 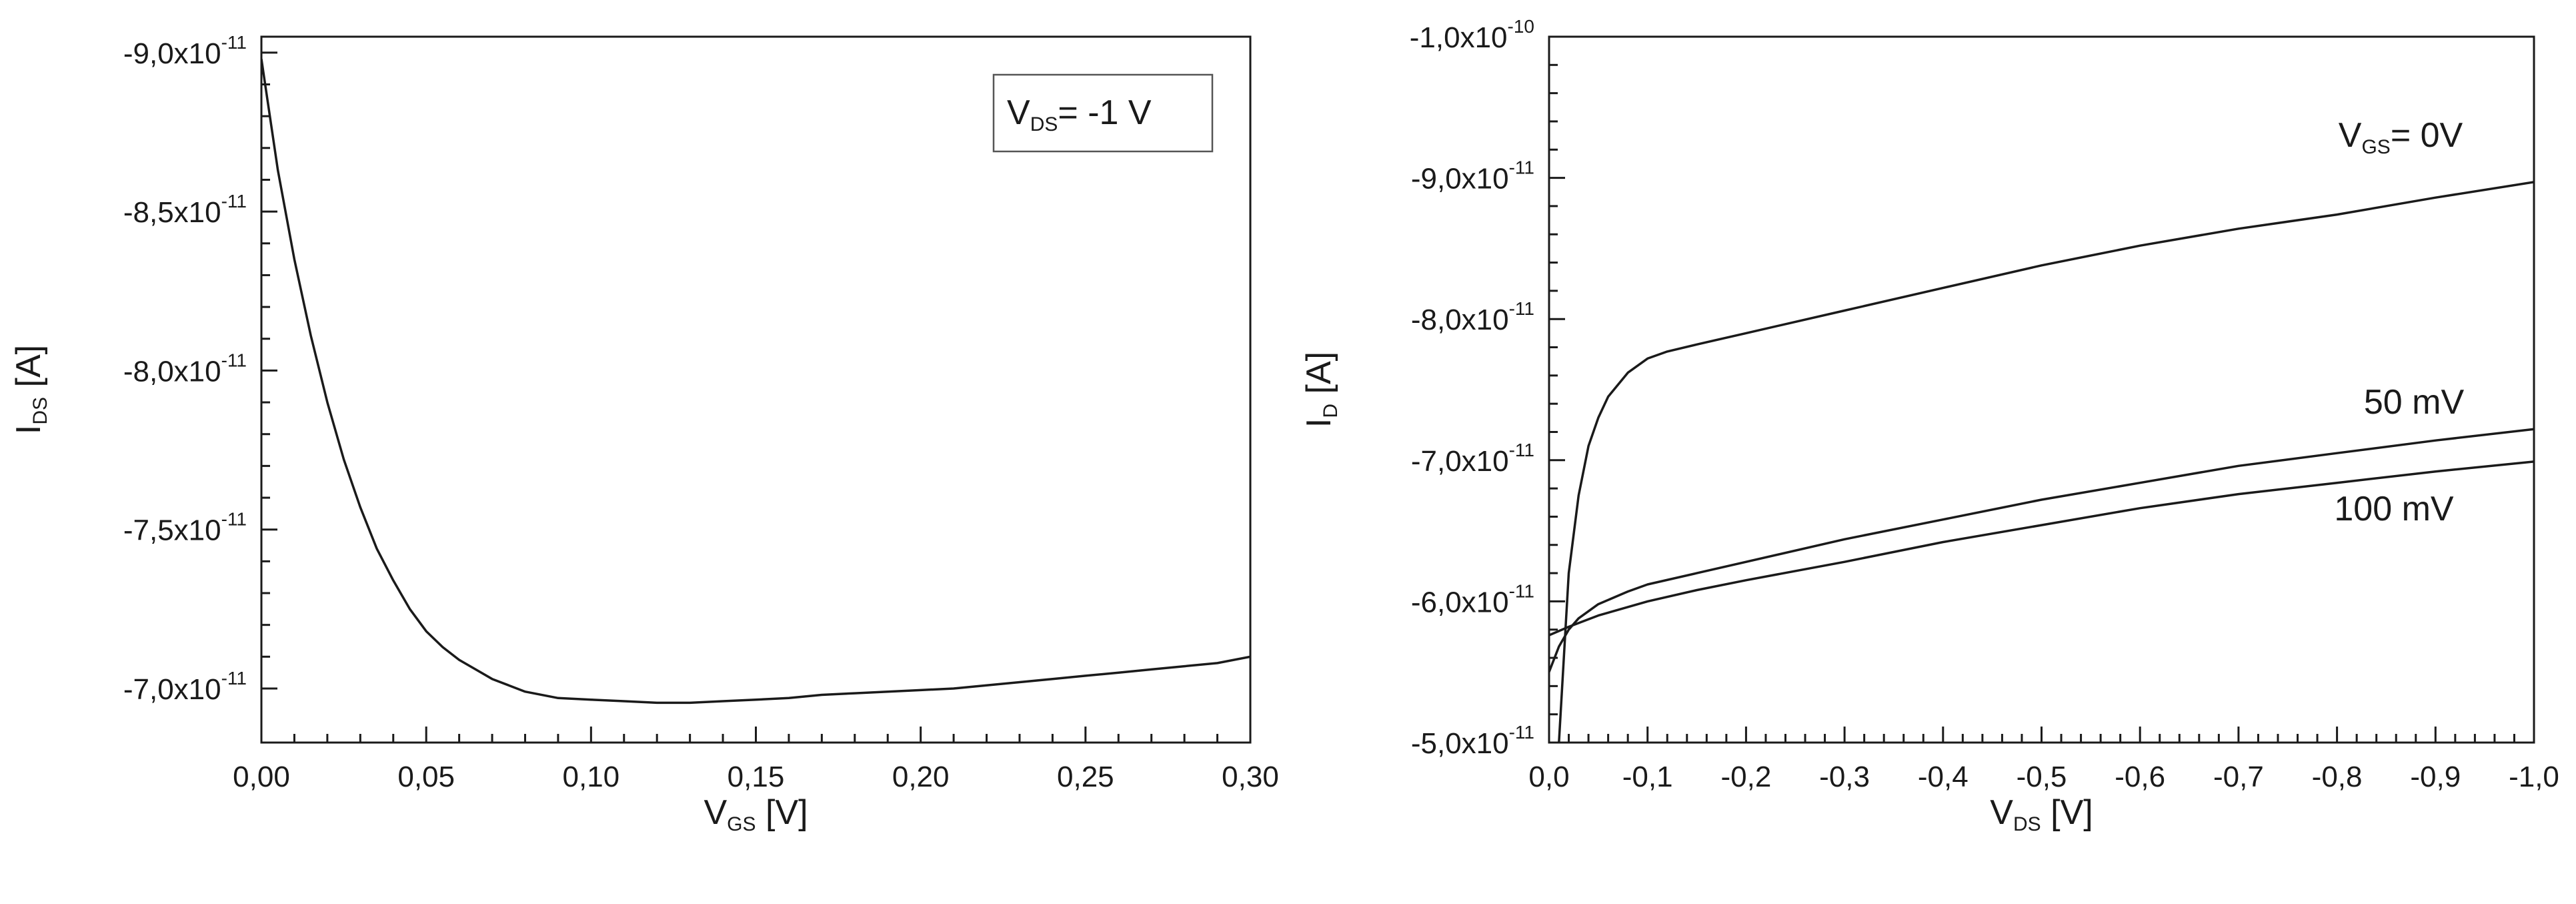 I want to click on left-x-axis-title: VGS [V], so click(x=756, y=814).